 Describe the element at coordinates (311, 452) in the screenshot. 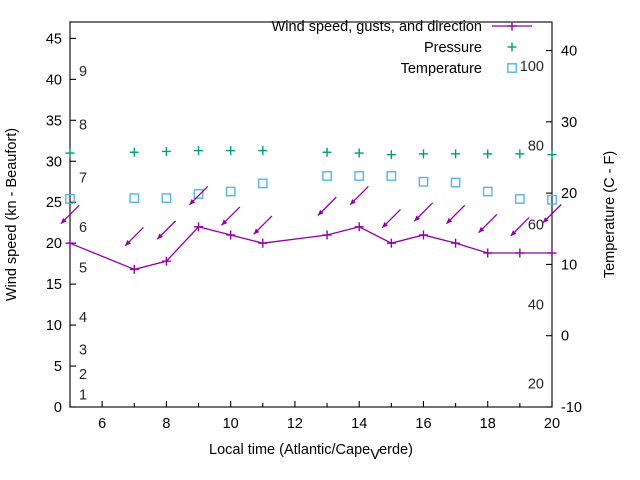

I see `x-axis-title: Local time (Atlantic/CapeVerde)` at that location.